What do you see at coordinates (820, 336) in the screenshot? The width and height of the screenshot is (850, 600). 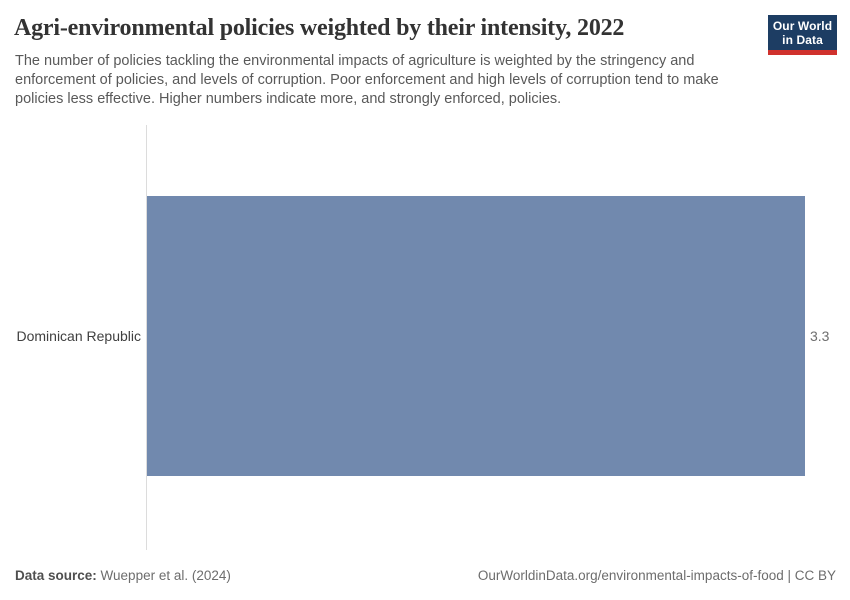 I see `value-label: 3.3` at bounding box center [820, 336].